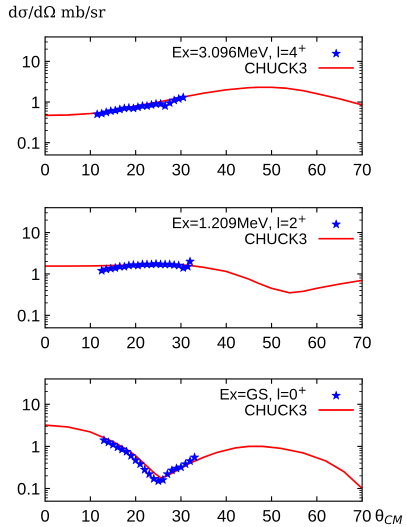 Image resolution: width=406 pixels, height=527 pixels. Describe the element at coordinates (263, 394) in the screenshot. I see `legend-label: Ex=GS, l=0$^{+}$` at that location.